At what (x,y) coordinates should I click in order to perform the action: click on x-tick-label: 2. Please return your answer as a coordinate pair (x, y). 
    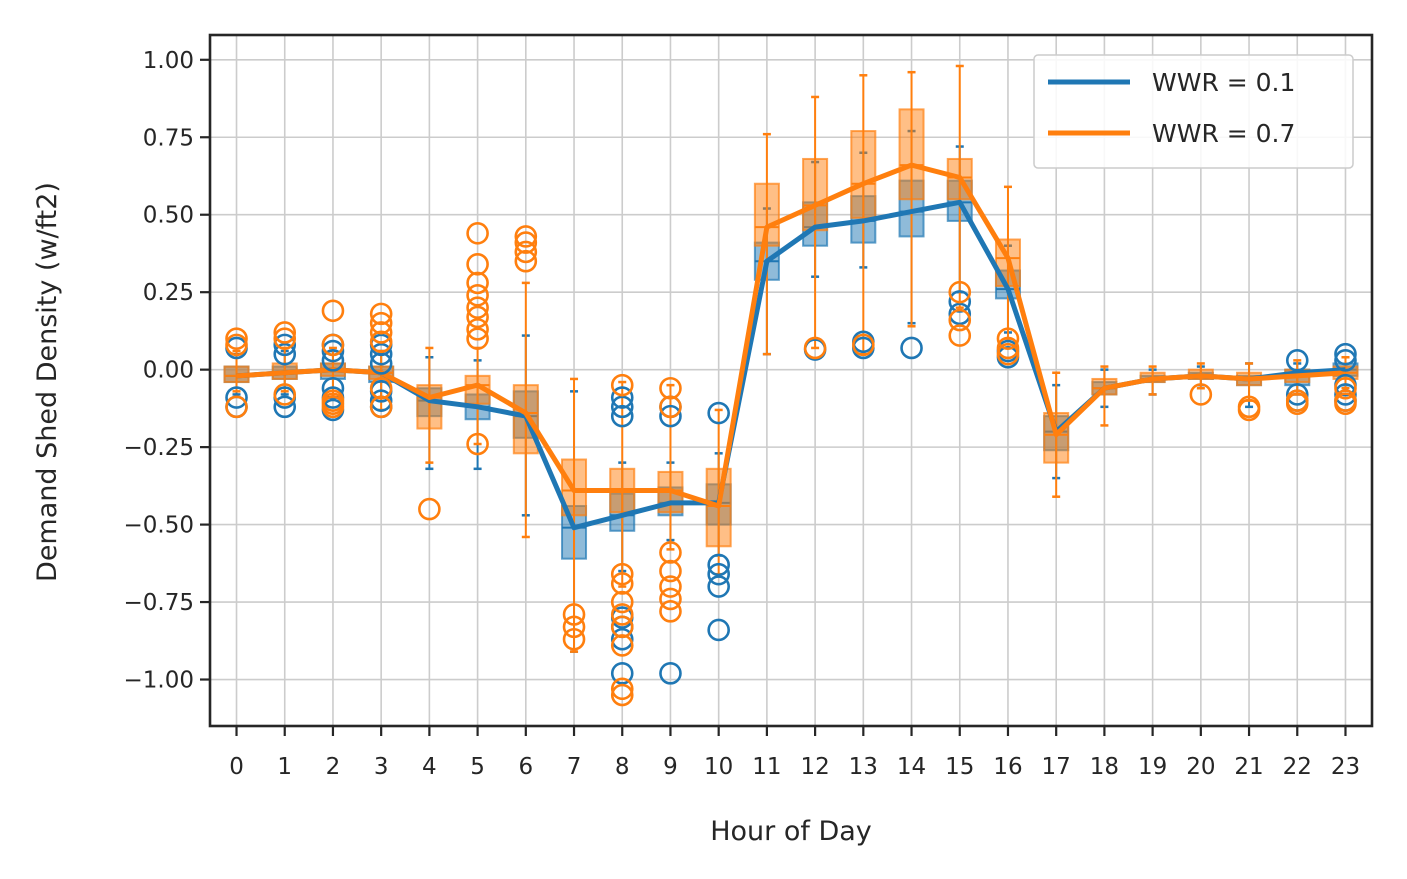
    Looking at the image, I should click on (333, 767).